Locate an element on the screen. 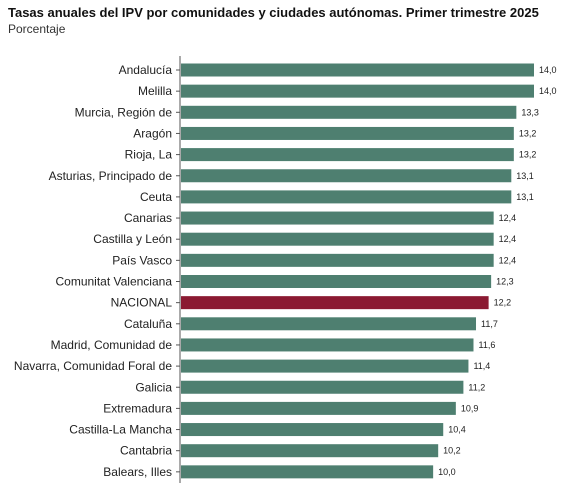  category-label: Aragón is located at coordinates (152, 133).